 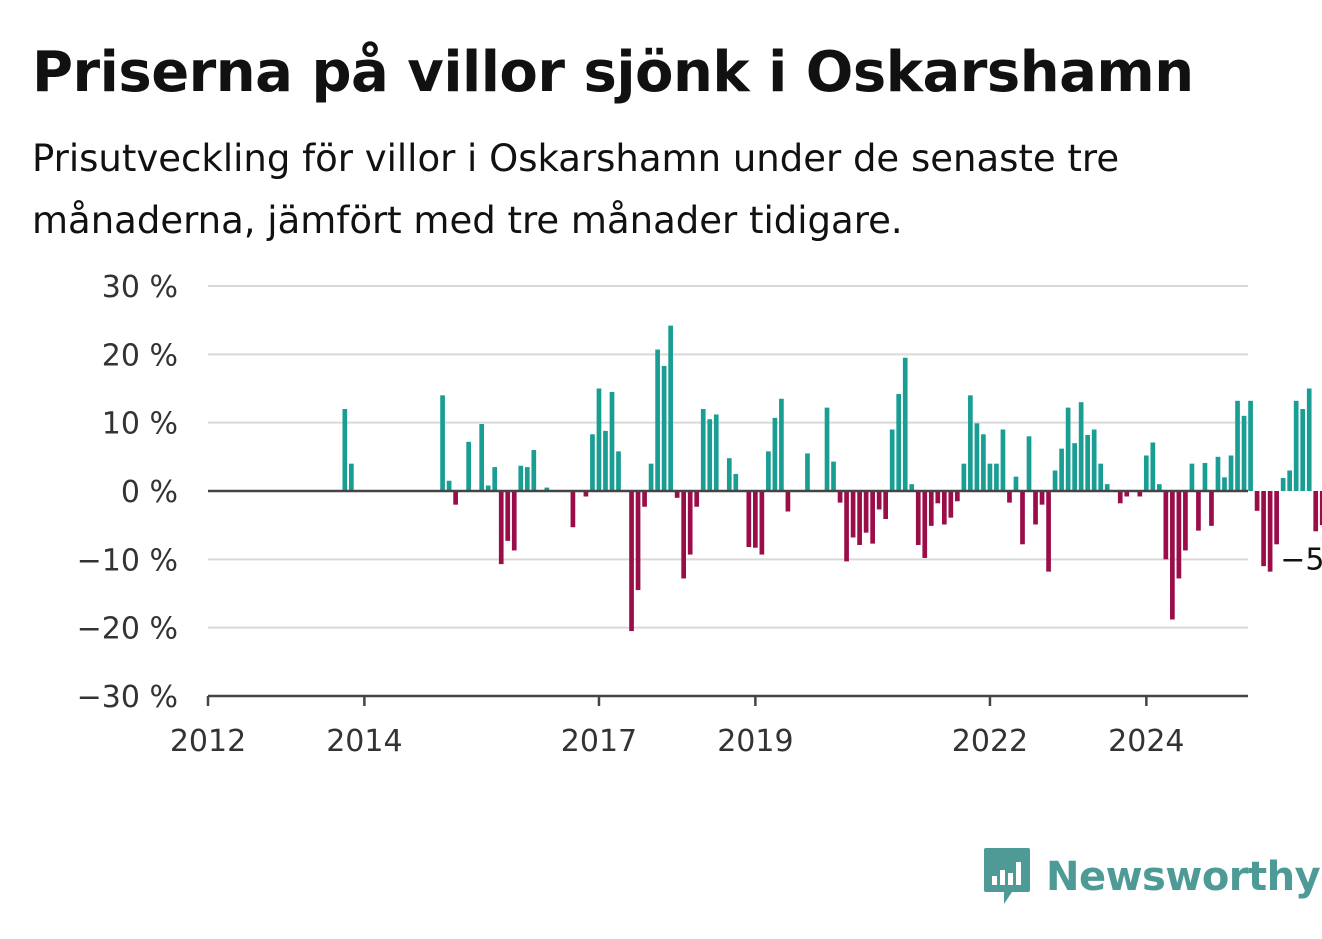 What do you see at coordinates (1007, 876) in the screenshot?
I see `bar-chart-logo-icon` at bounding box center [1007, 876].